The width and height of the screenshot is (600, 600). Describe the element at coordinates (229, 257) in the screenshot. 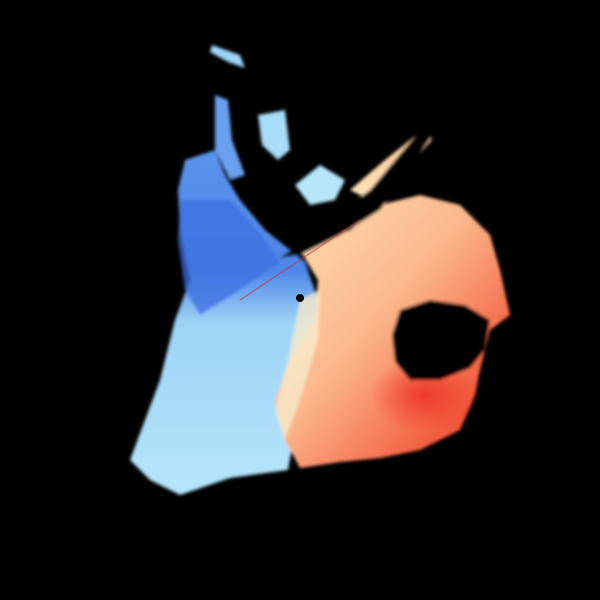

I see `inbound-core` at that location.